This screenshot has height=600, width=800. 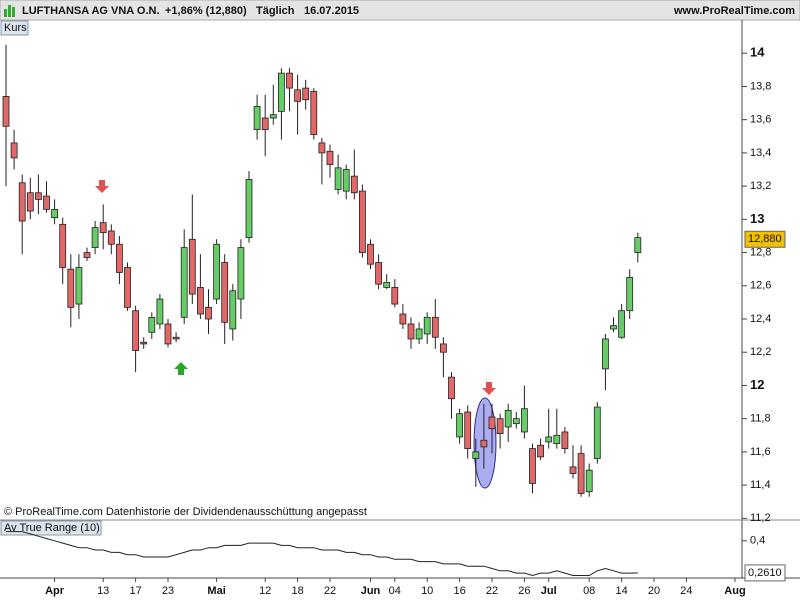 What do you see at coordinates (297, 591) in the screenshot?
I see `x-tick-label: 18` at bounding box center [297, 591].